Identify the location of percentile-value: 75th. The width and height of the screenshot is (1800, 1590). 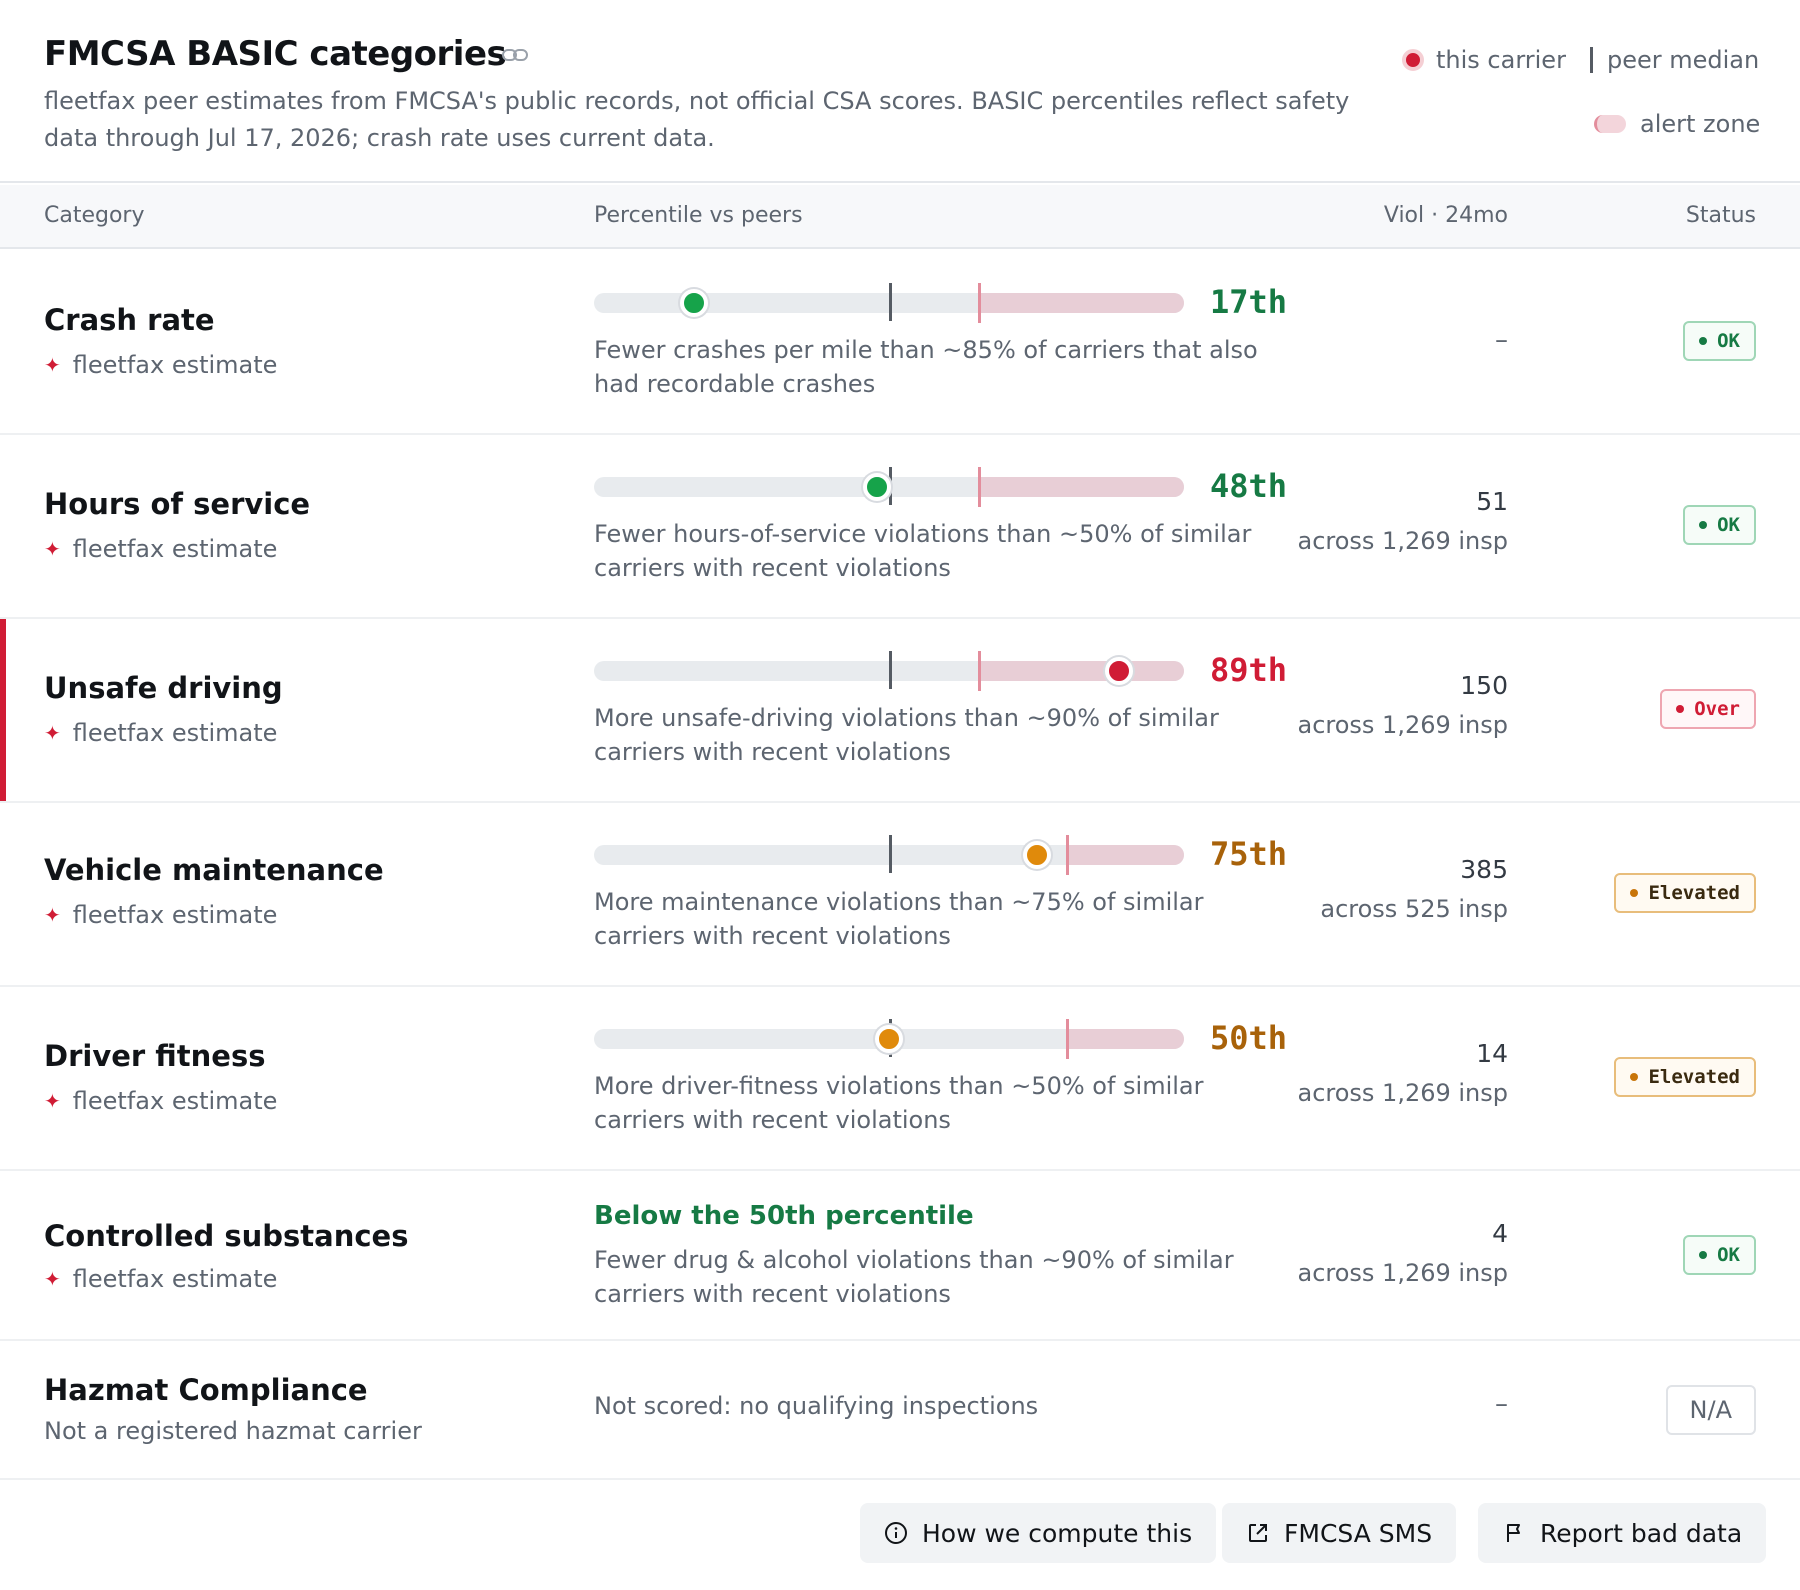
(1249, 854).